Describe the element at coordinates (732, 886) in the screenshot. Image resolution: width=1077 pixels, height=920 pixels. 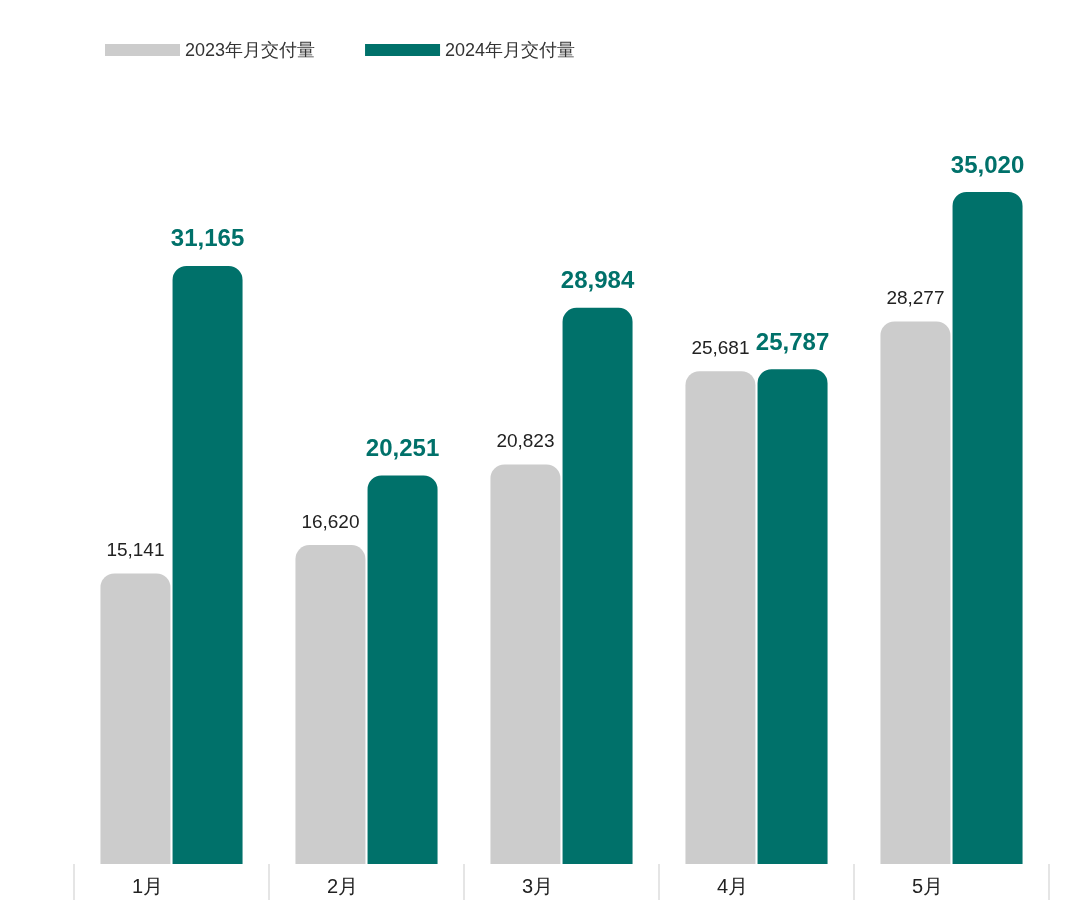
I see `x-tick-label: 4月` at that location.